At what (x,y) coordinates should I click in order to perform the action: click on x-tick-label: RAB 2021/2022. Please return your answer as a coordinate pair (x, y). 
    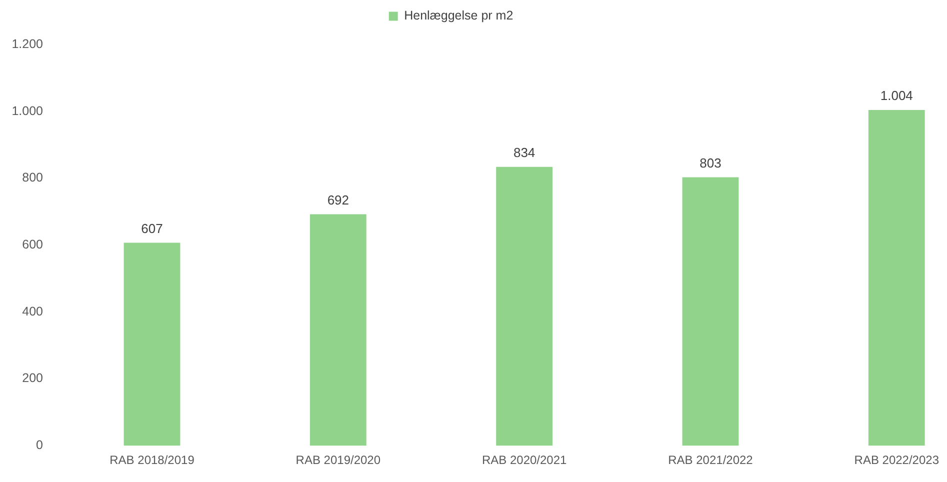
    Looking at the image, I should click on (711, 460).